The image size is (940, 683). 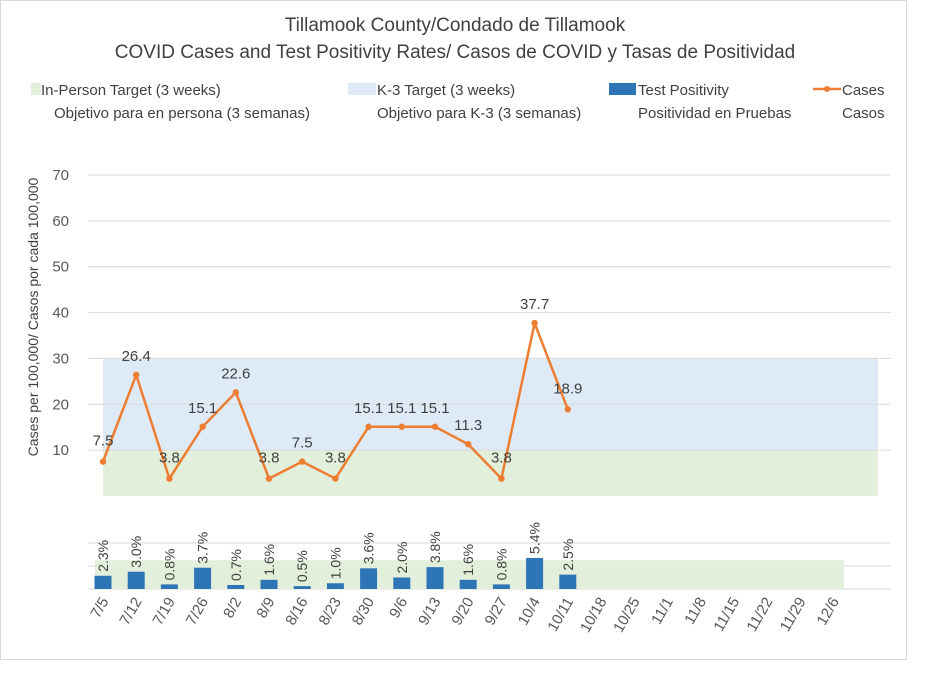 I want to click on x-tick-label: 7/5, so click(x=99, y=608).